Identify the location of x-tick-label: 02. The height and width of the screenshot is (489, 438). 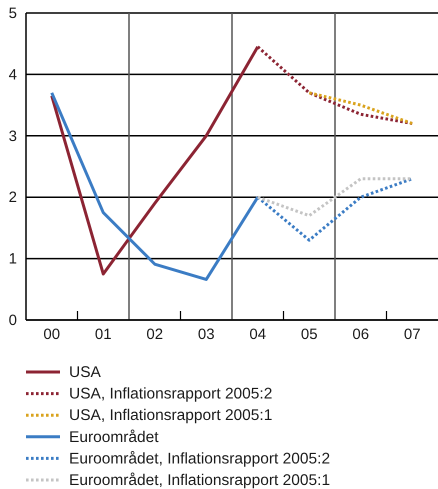
(155, 334).